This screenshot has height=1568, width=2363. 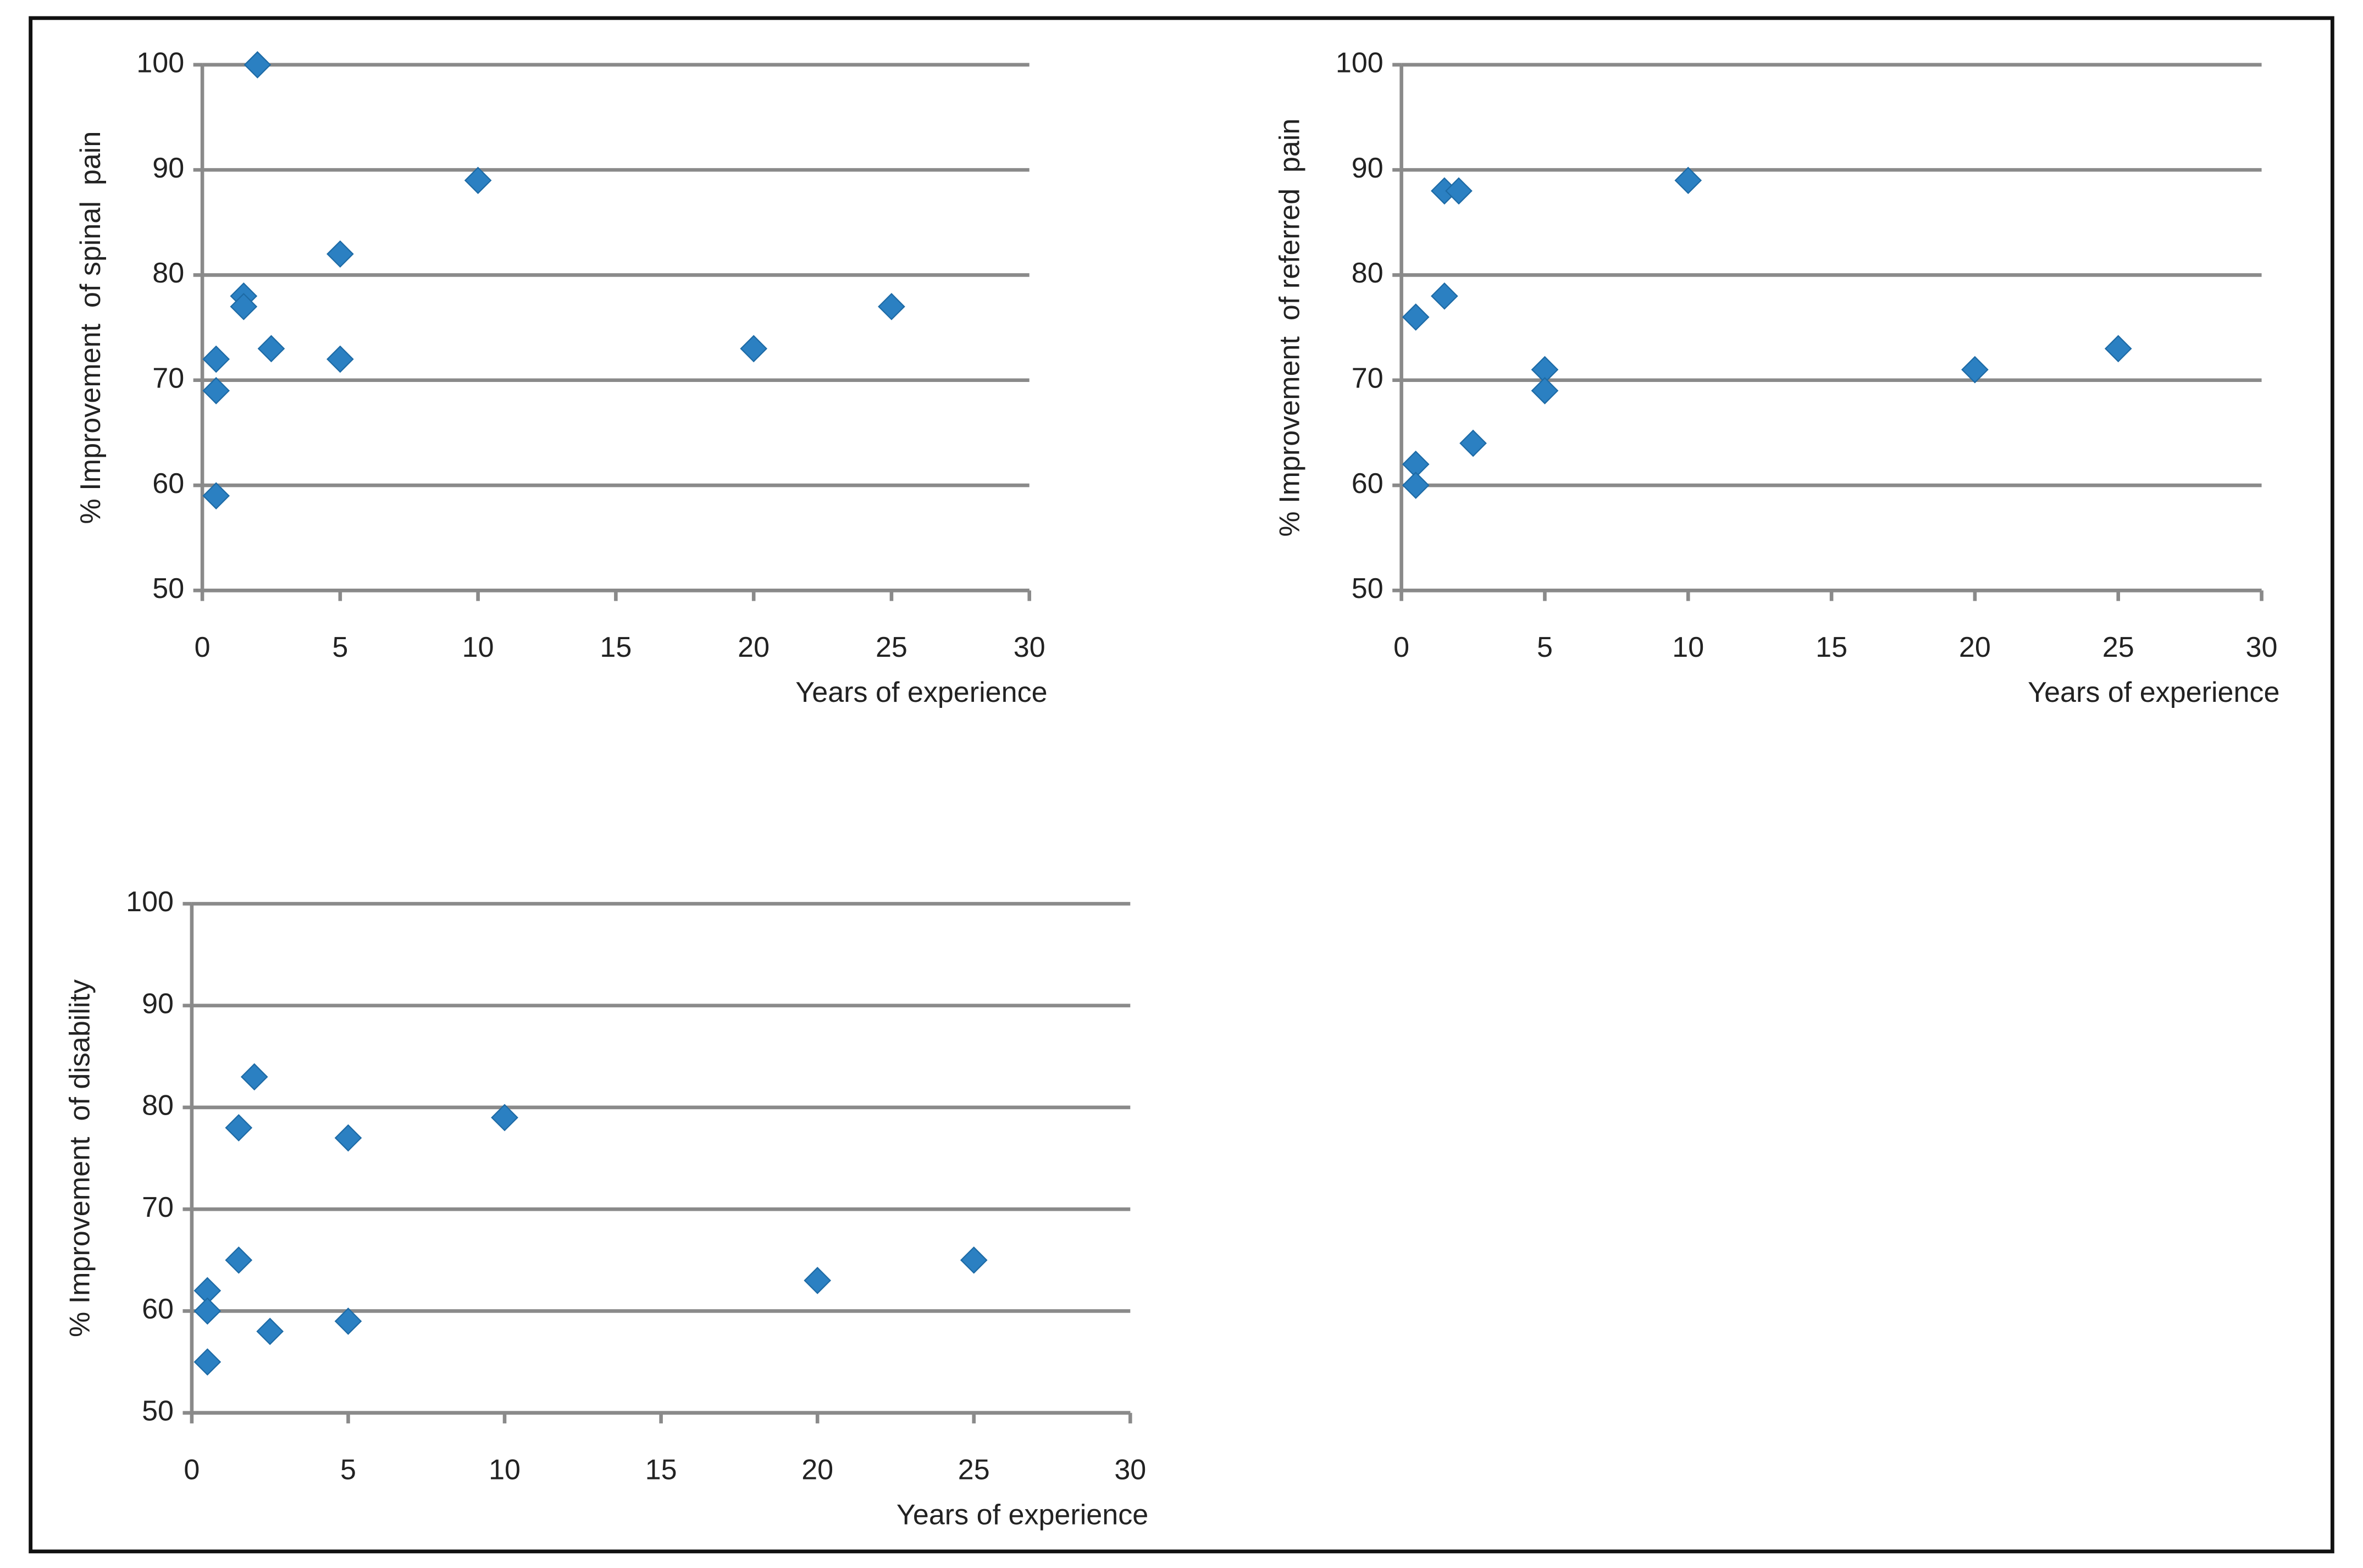 I want to click on y-axis-title: % Improvement of spinal pain, so click(x=91, y=327).